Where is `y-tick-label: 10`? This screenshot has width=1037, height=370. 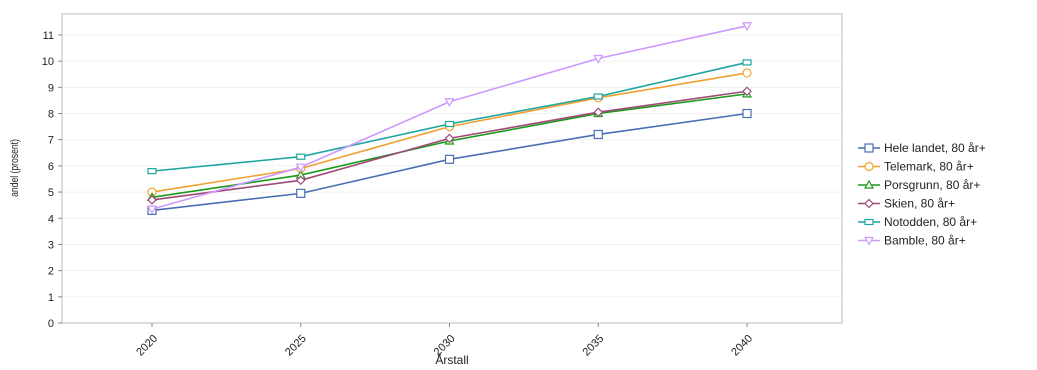 y-tick-label: 10 is located at coordinates (48, 62).